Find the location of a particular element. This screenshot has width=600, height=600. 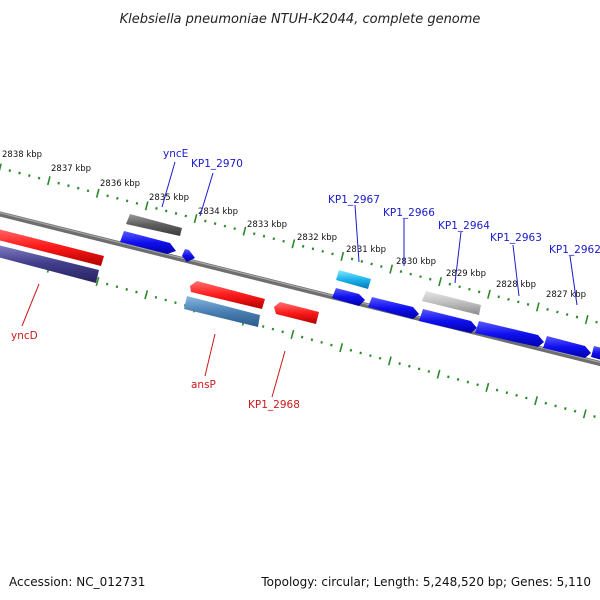

label-yncD: yncD is located at coordinates (24, 336).